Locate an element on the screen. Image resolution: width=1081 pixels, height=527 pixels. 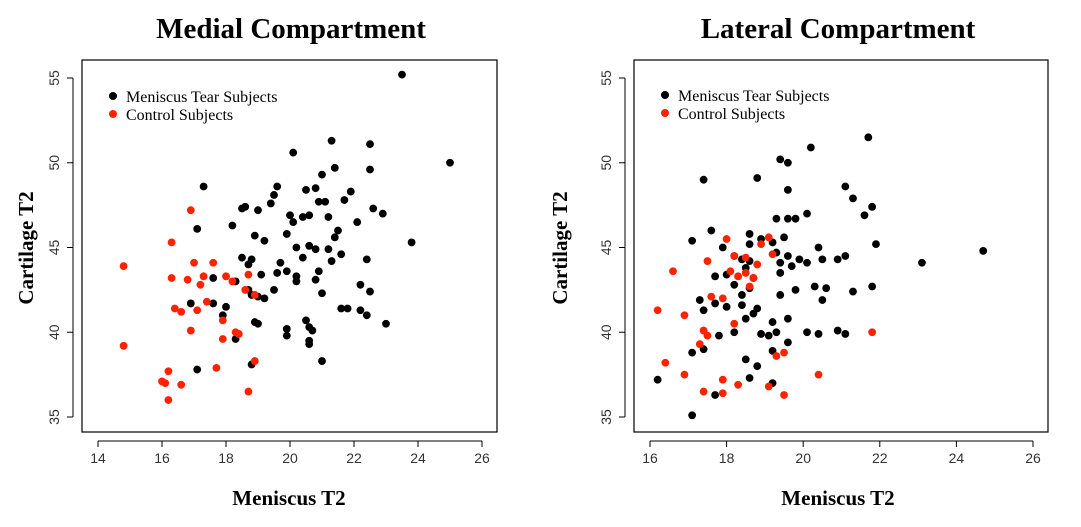
y-axis-label: Cartilage T2 is located at coordinates (26, 247).